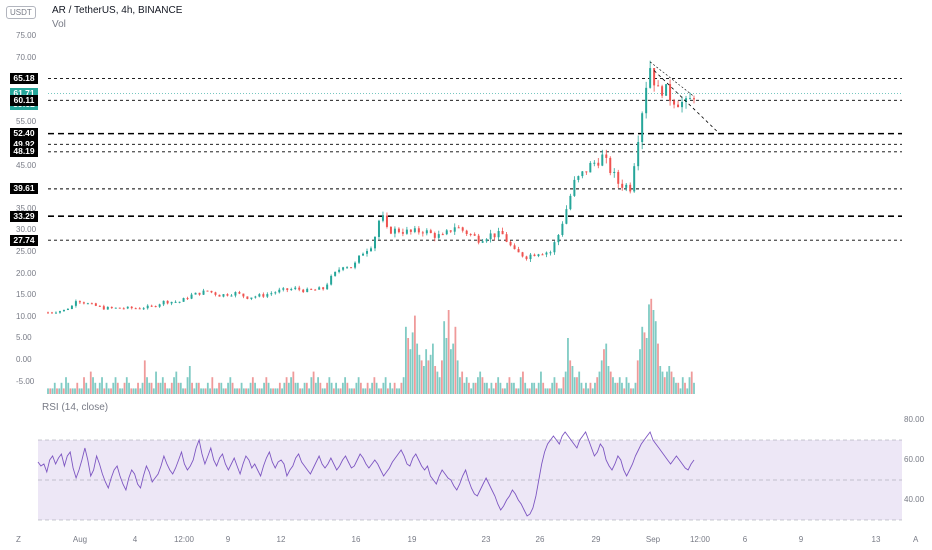 This screenshot has width=932, height=550. What do you see at coordinates (700, 539) in the screenshot?
I see `date-tick-label: 12:00` at bounding box center [700, 539].